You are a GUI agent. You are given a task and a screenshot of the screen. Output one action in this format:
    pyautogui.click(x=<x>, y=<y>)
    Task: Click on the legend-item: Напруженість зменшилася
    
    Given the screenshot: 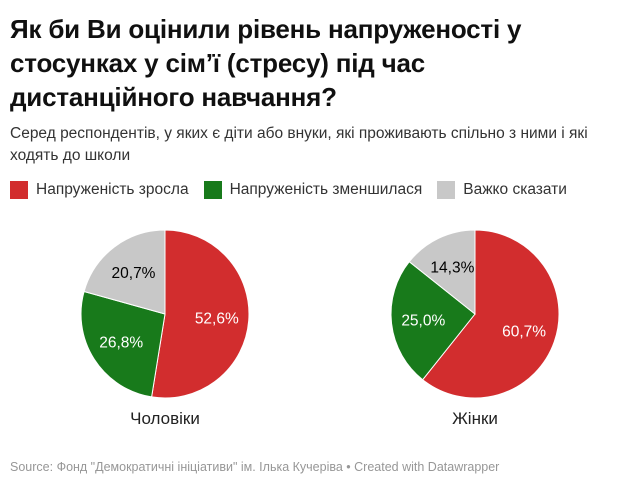 What is the action you would take?
    pyautogui.click(x=313, y=190)
    